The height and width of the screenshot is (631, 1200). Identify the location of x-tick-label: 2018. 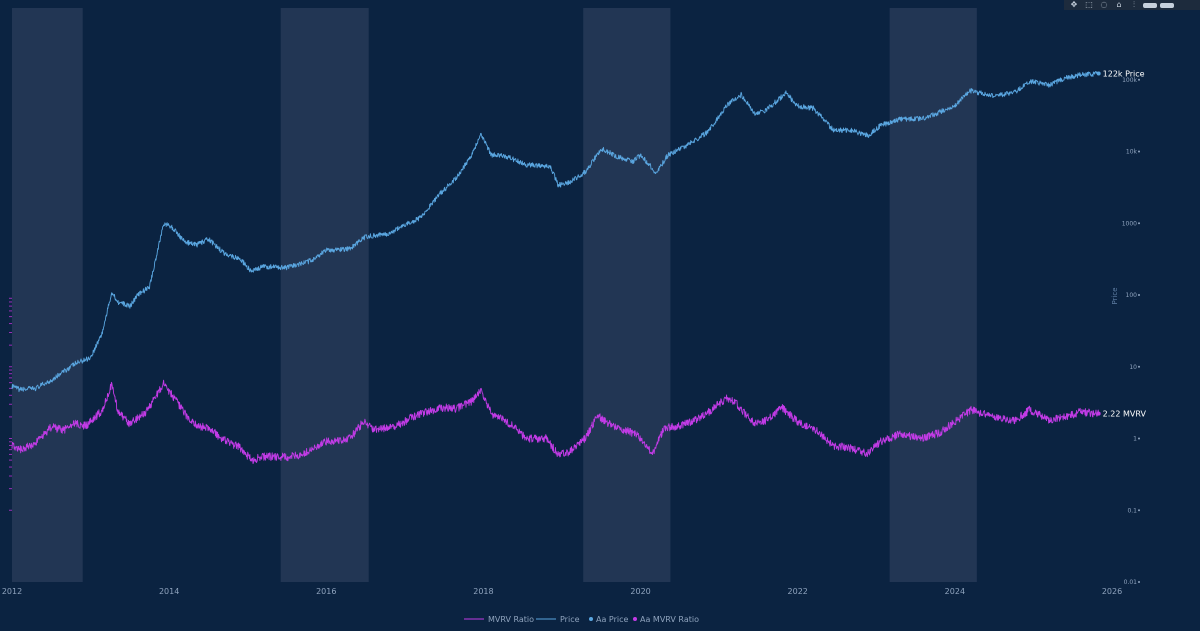
(483, 591).